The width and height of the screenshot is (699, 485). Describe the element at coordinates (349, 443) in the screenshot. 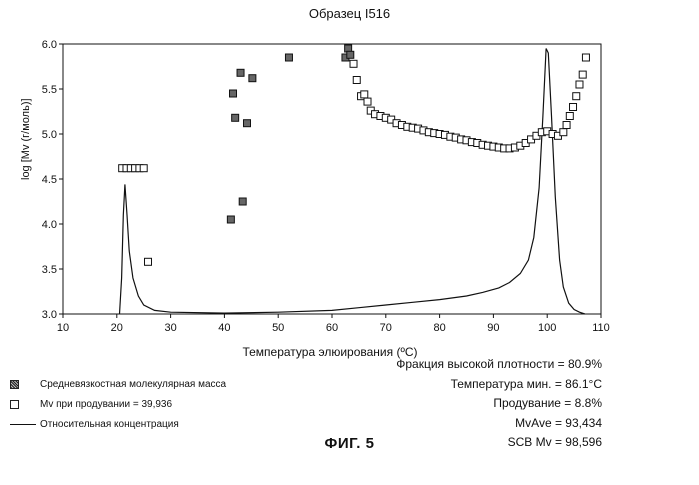

I see `figure-caption: ФИГ. 5` at that location.